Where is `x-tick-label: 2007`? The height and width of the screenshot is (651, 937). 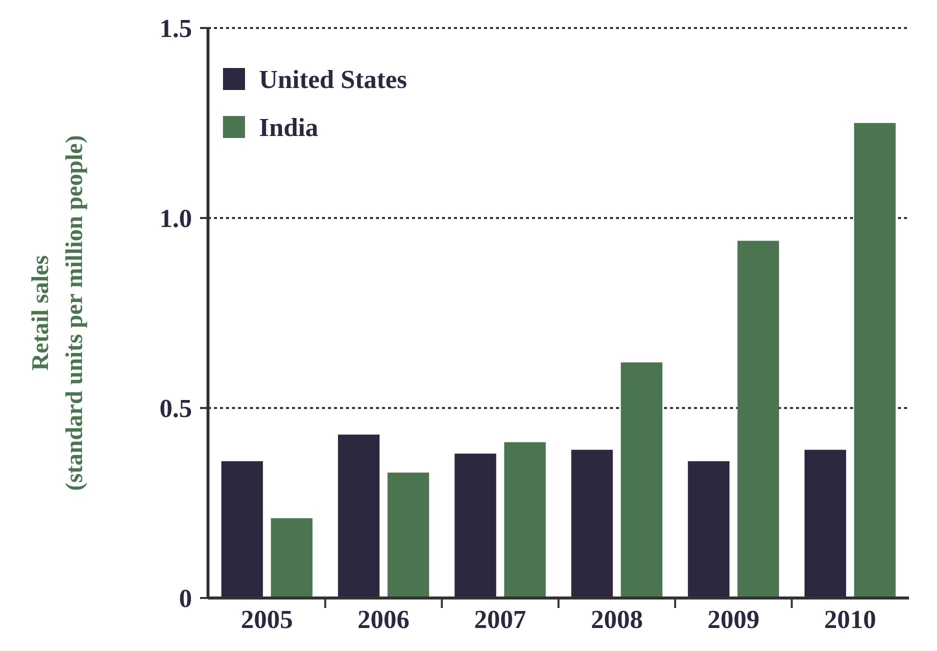
x-tick-label: 2007 is located at coordinates (500, 619).